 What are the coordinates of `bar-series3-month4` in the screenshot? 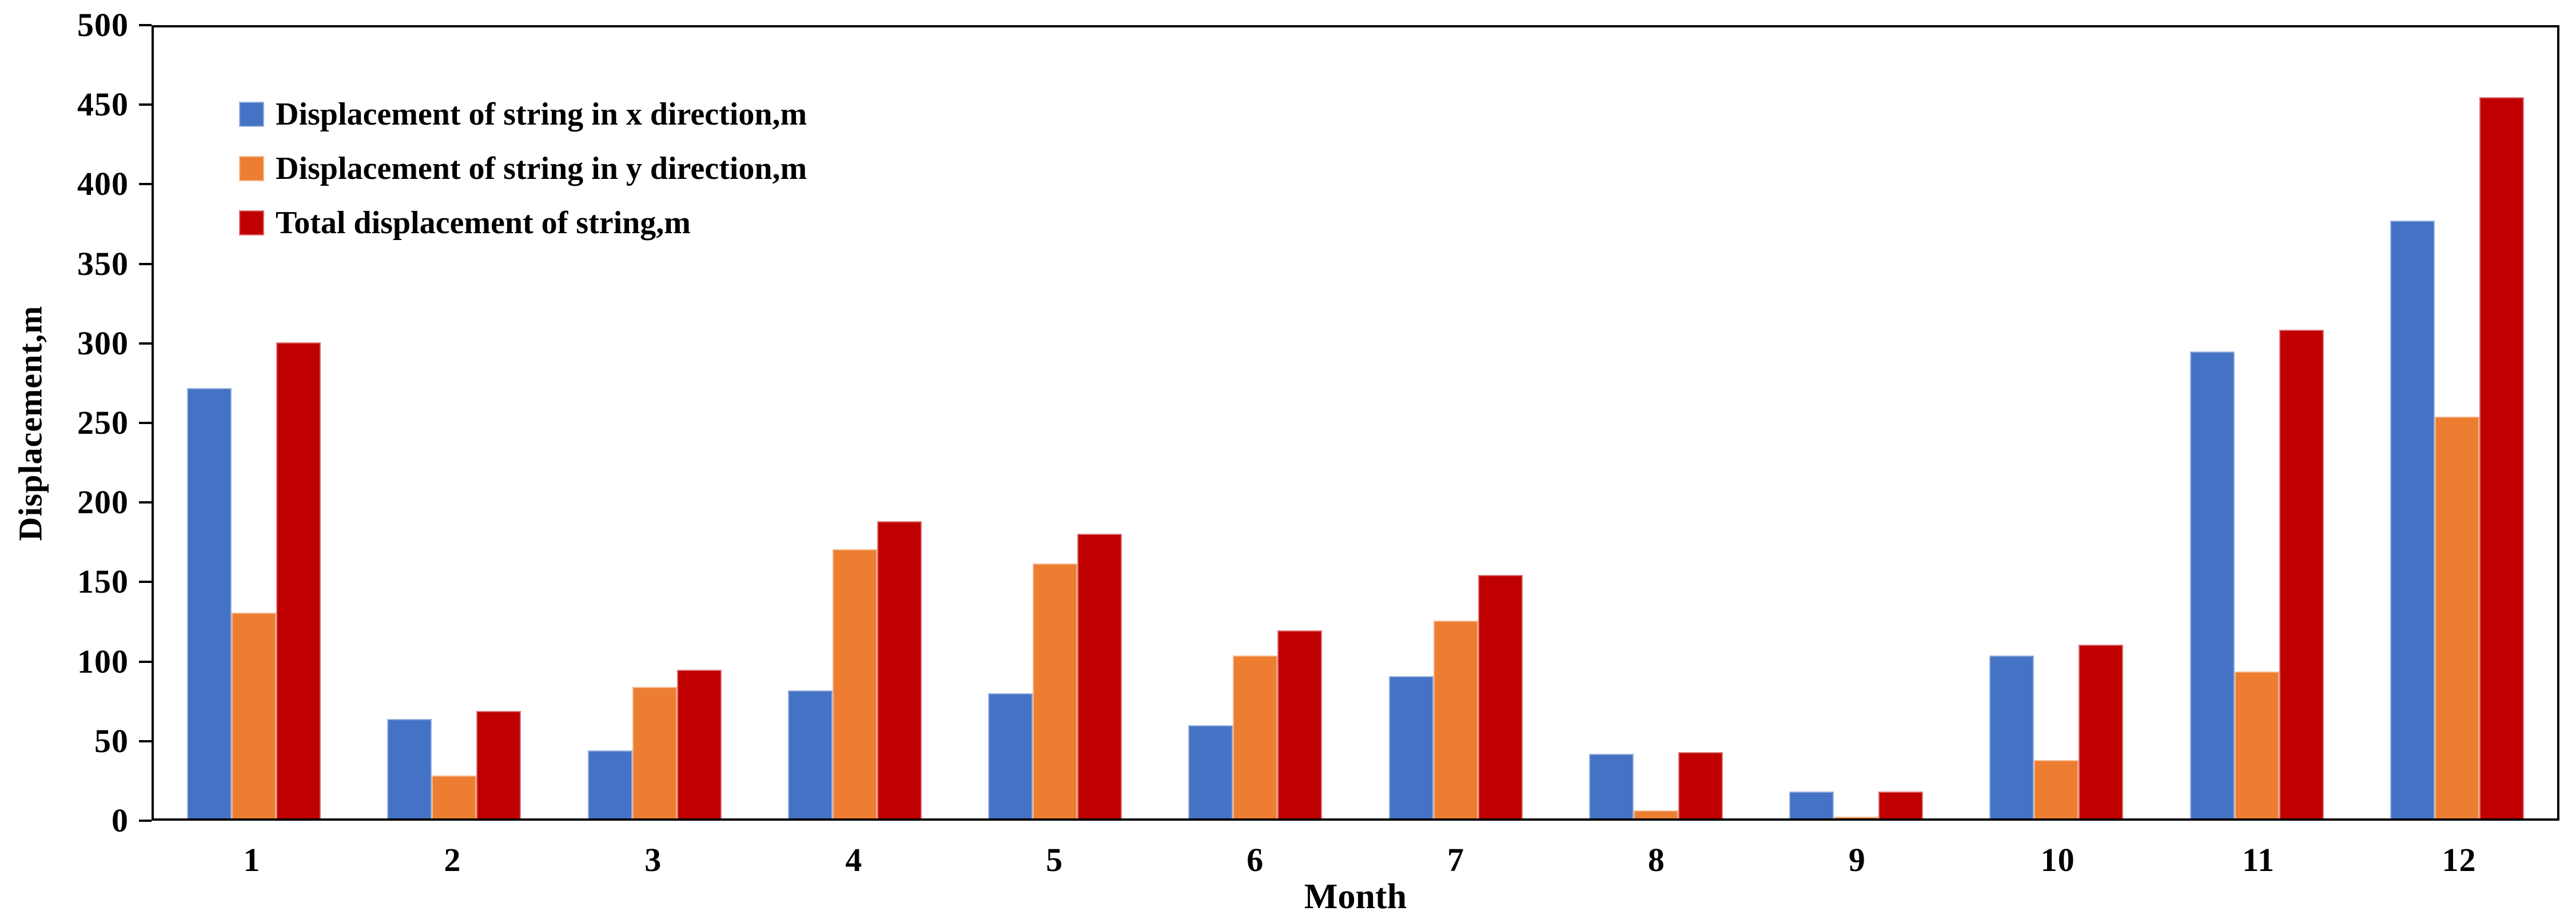 It's located at (899, 670).